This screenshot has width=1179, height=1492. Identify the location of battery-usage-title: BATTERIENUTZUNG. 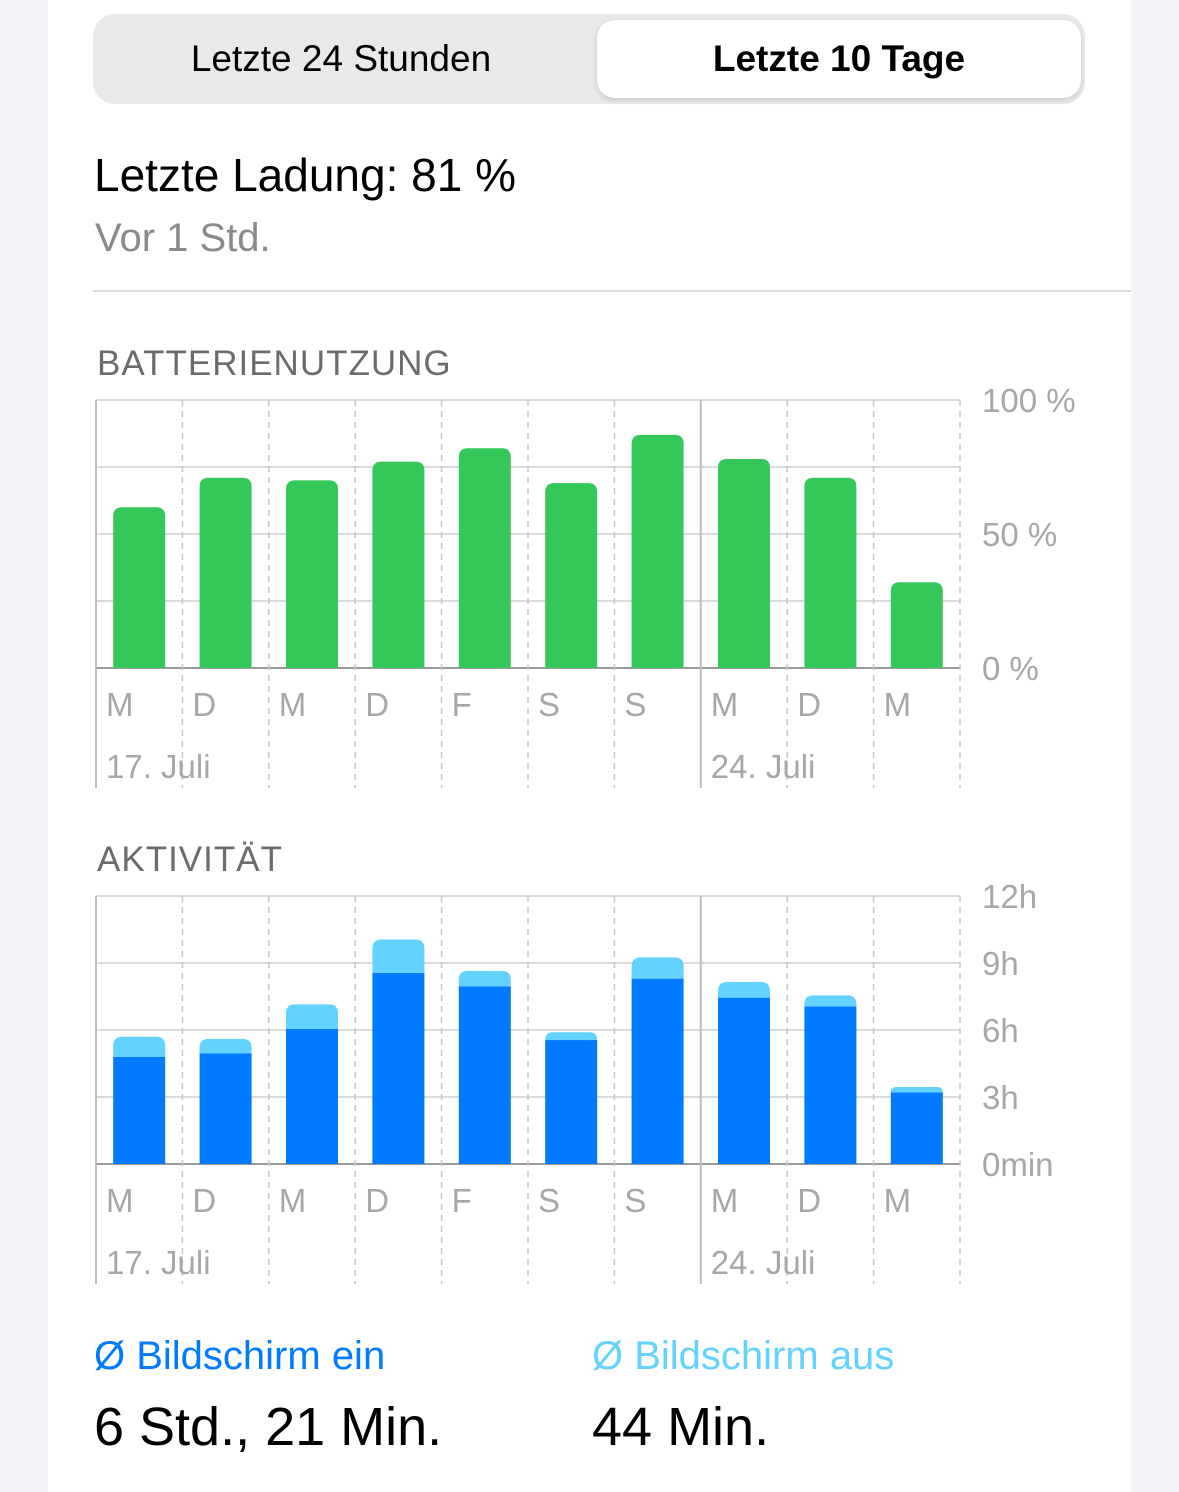
(274, 363).